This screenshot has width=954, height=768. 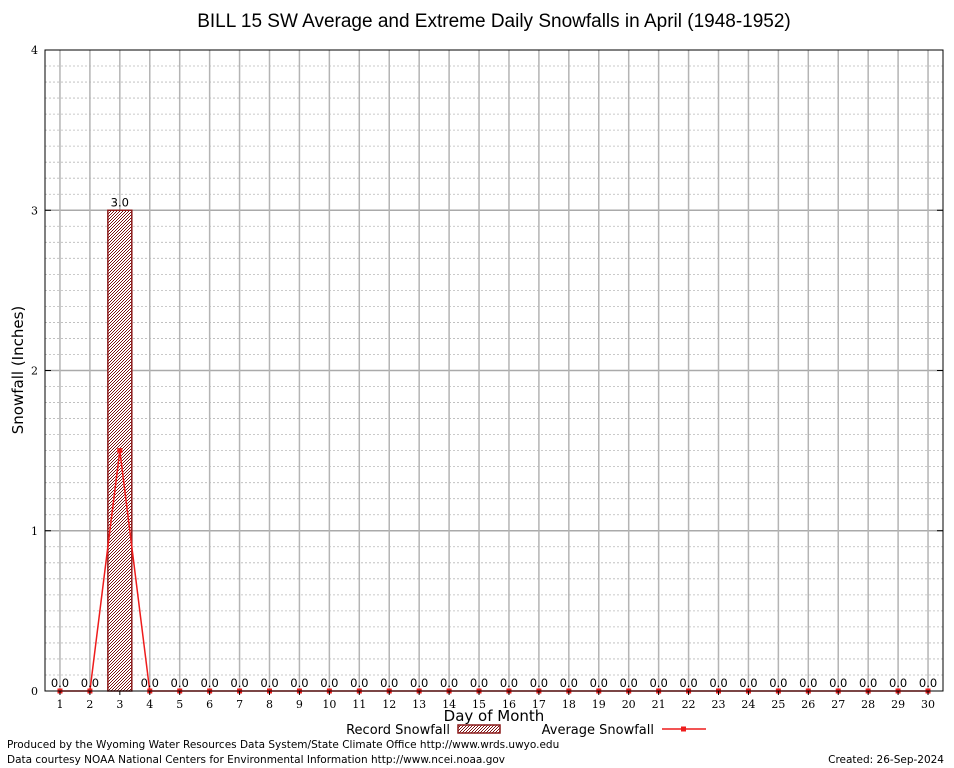 I want to click on legend-average-label: Average Snowfall, so click(x=598, y=730).